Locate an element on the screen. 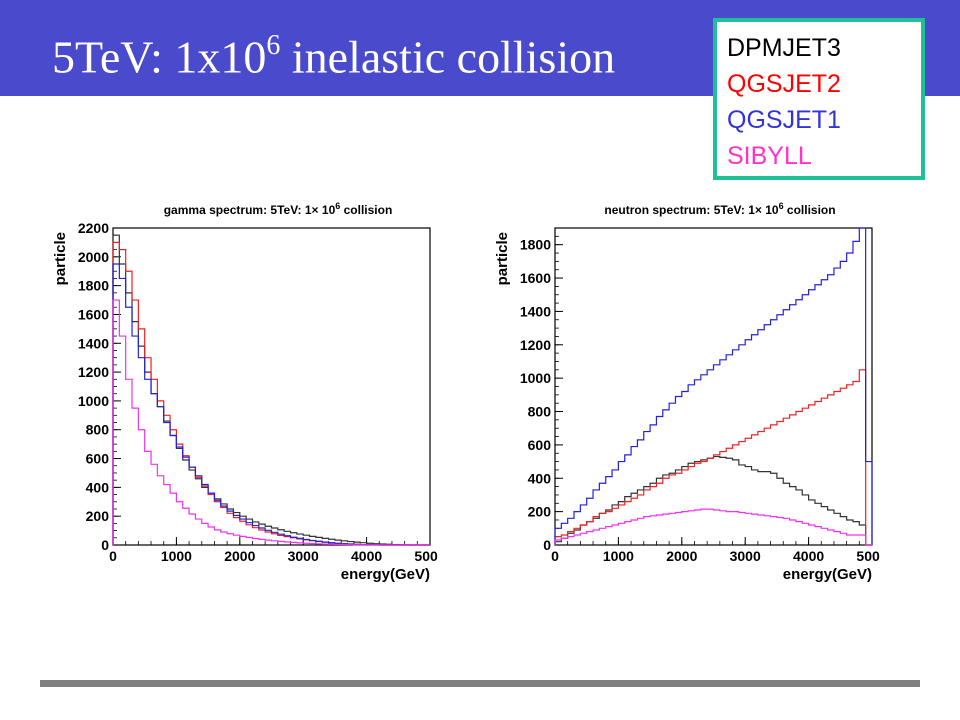 This screenshot has width=960, height=720. chart-title: gamma spectrum: 5TeV: 1× 106 collision is located at coordinates (278, 209).